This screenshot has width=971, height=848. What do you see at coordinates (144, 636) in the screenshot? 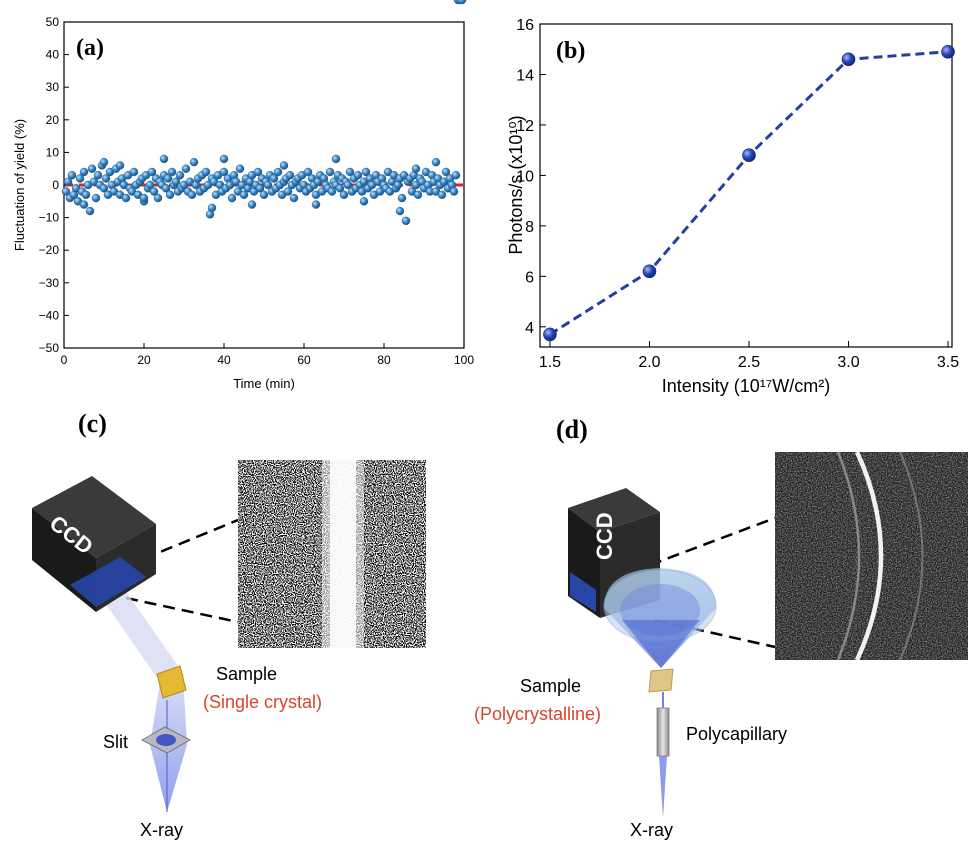
I see `panel-c-diffracted-beam` at bounding box center [144, 636].